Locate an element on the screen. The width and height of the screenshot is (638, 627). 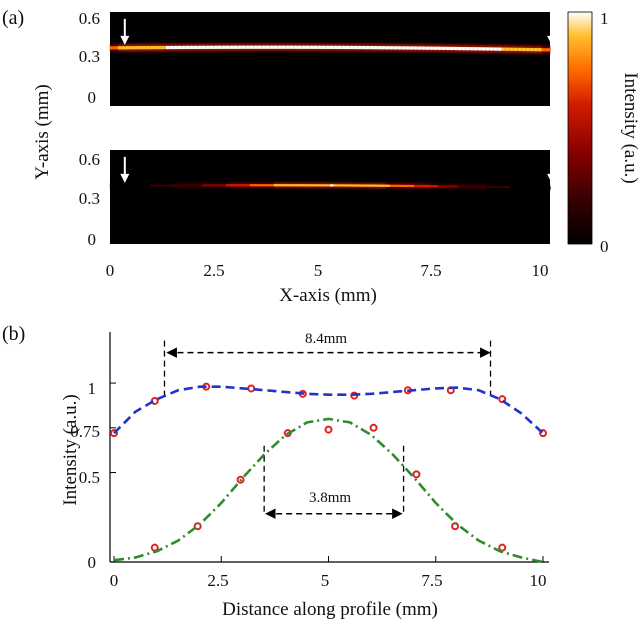
heatmap-bottom-background is located at coordinates (330, 197).